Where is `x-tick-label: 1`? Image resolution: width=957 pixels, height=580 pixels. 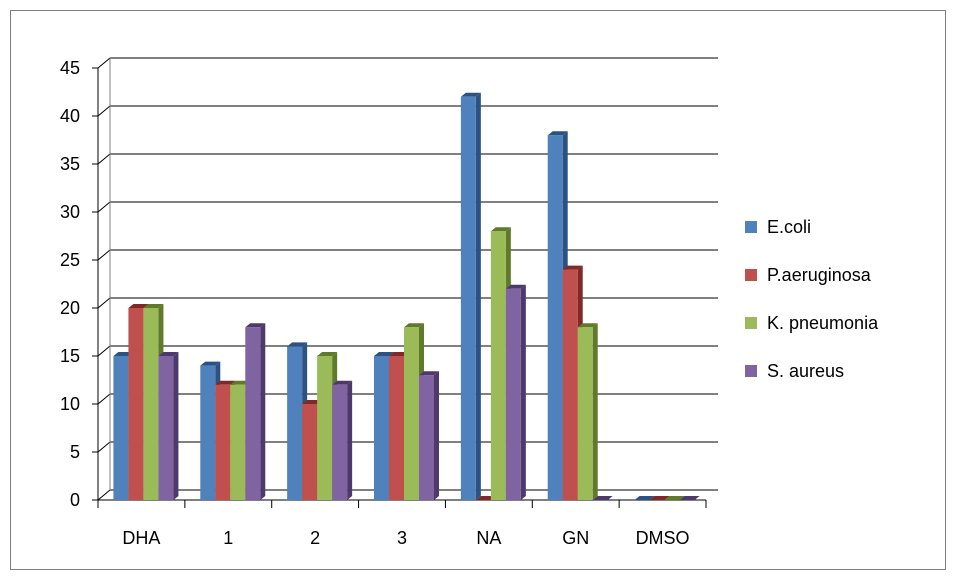 x-tick-label: 1 is located at coordinates (228, 538).